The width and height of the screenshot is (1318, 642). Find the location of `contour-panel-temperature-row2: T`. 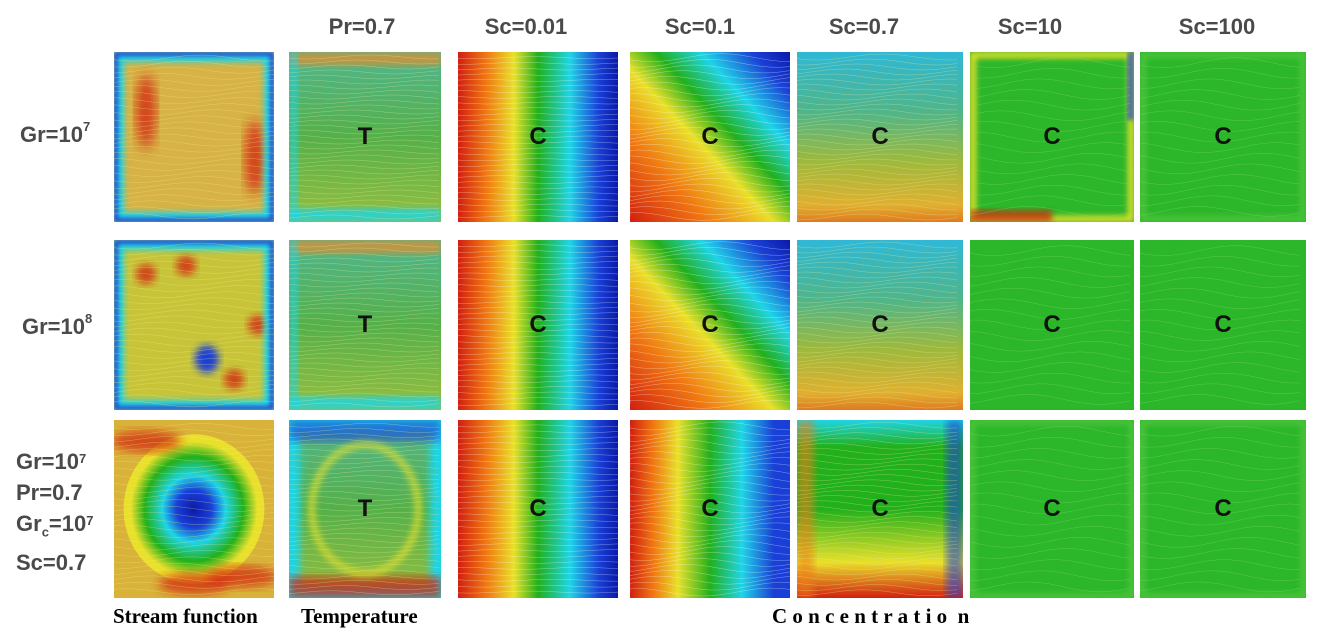

contour-panel-temperature-row2: T is located at coordinates (365, 325).